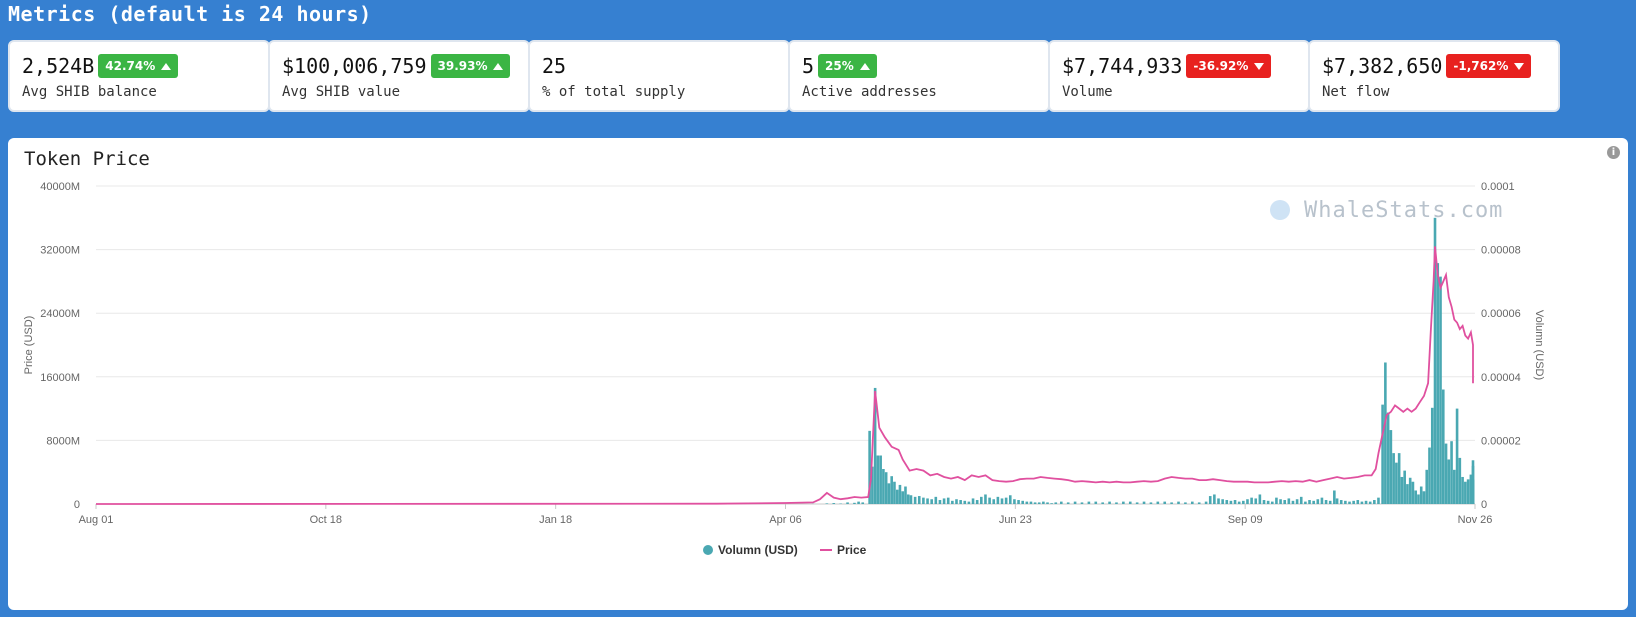 This screenshot has height=617, width=1636. What do you see at coordinates (869, 92) in the screenshot?
I see `metric-label: Active addresses` at bounding box center [869, 92].